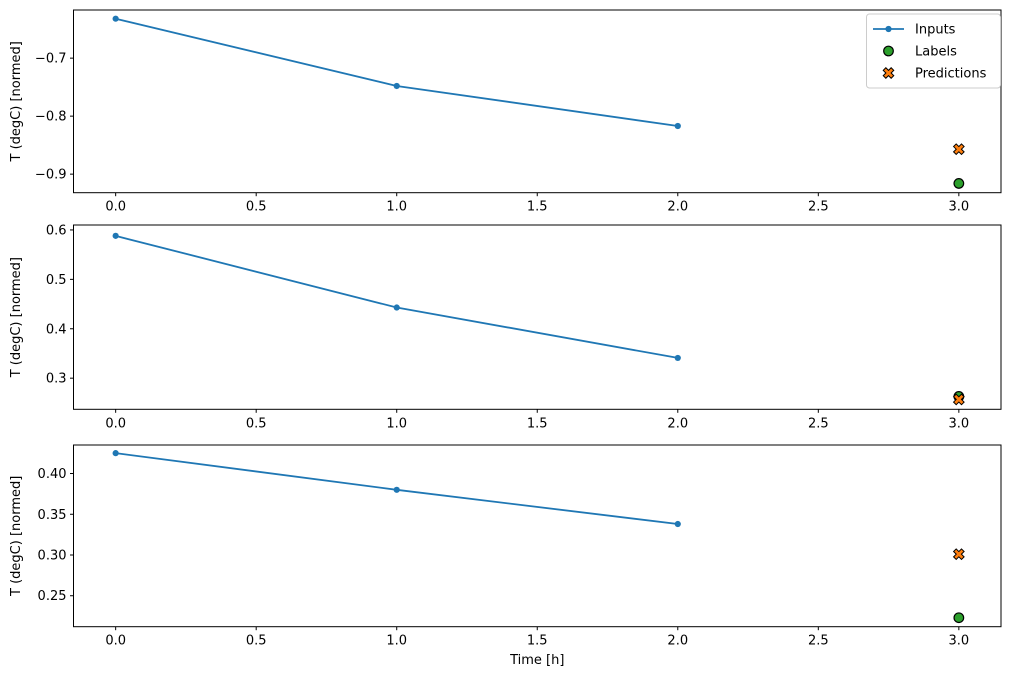  What do you see at coordinates (51, 59) in the screenshot?
I see `y-tick-label: −0.7` at bounding box center [51, 59].